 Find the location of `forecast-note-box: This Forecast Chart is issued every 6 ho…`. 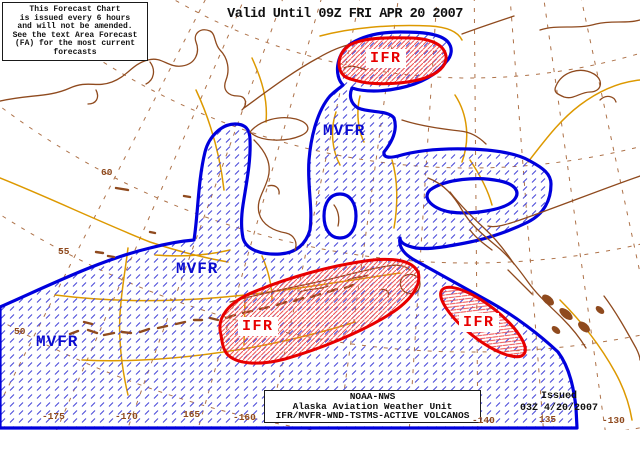

forecast-note-box: This Forecast Chart is issued every 6 ho… is located at coordinates (75, 32).